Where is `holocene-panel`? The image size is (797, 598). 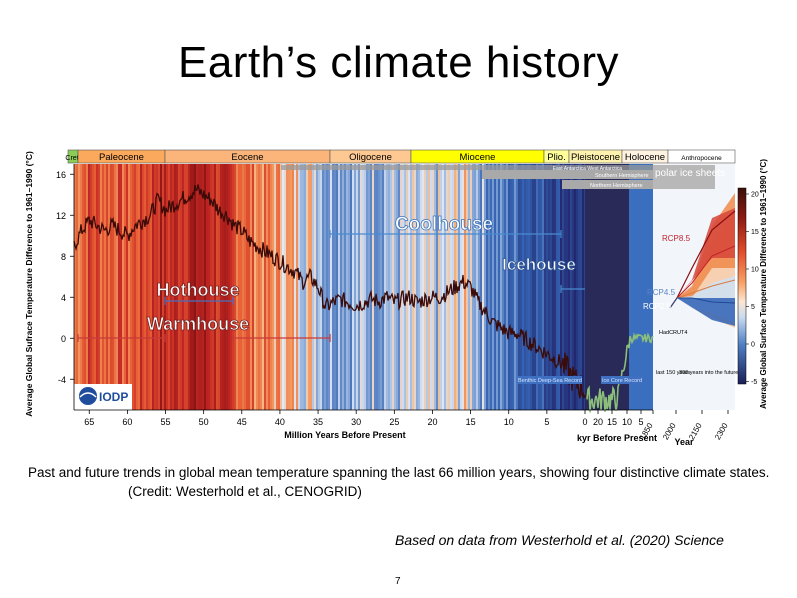 holocene-panel is located at coordinates (641, 287).